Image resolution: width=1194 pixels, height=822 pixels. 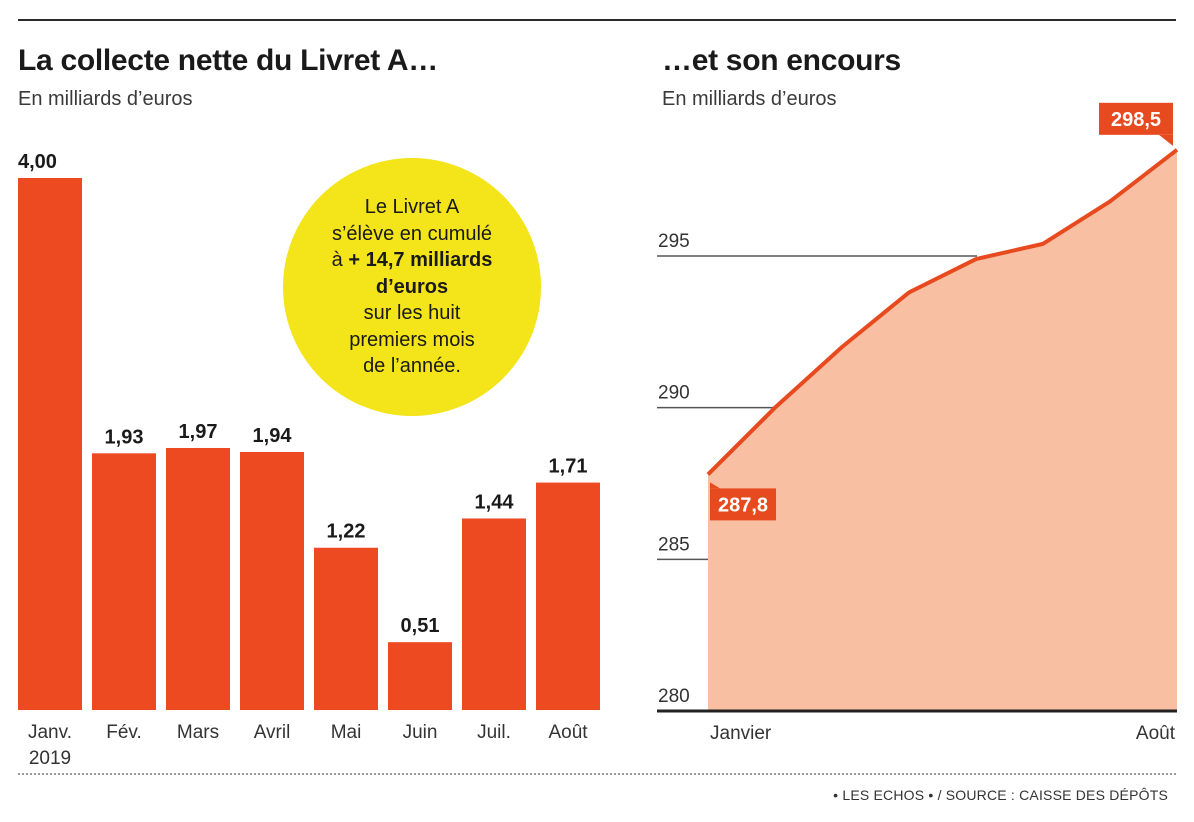 What do you see at coordinates (412, 207) in the screenshot?
I see `callout-line-1: Le Livret A` at bounding box center [412, 207].